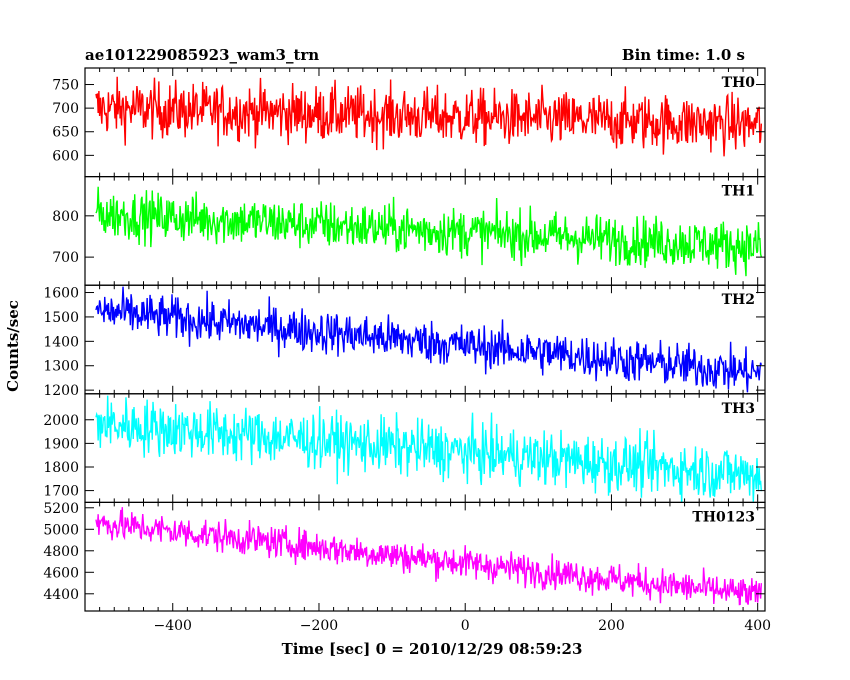  Describe the element at coordinates (432, 649) in the screenshot. I see `x-axis-label: Time [sec] 0 = 2010/12/29 08:59:23` at that location.